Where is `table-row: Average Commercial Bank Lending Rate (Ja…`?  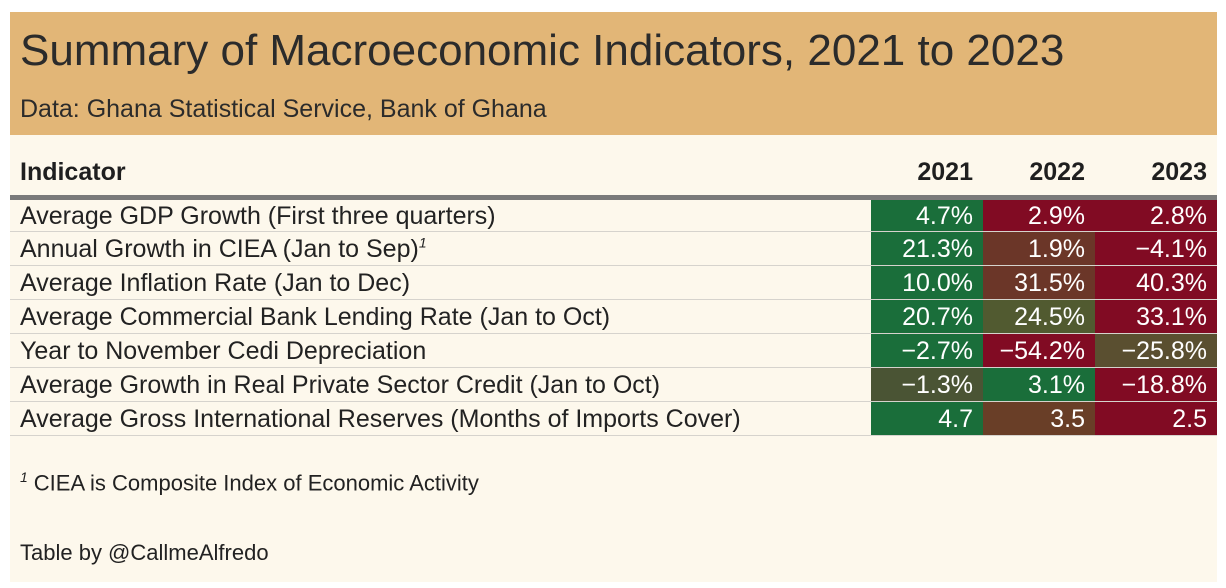 table-row: Average Commercial Bank Lending Rate (Ja… is located at coordinates (613, 316).